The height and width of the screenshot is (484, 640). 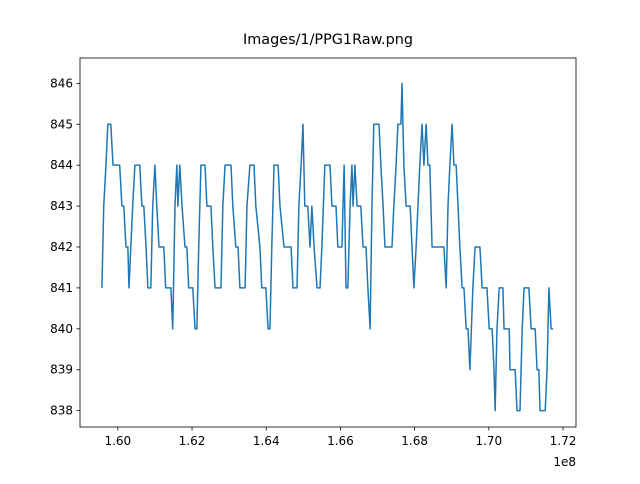 I want to click on x-tick-label: 1.66, so click(x=340, y=441).